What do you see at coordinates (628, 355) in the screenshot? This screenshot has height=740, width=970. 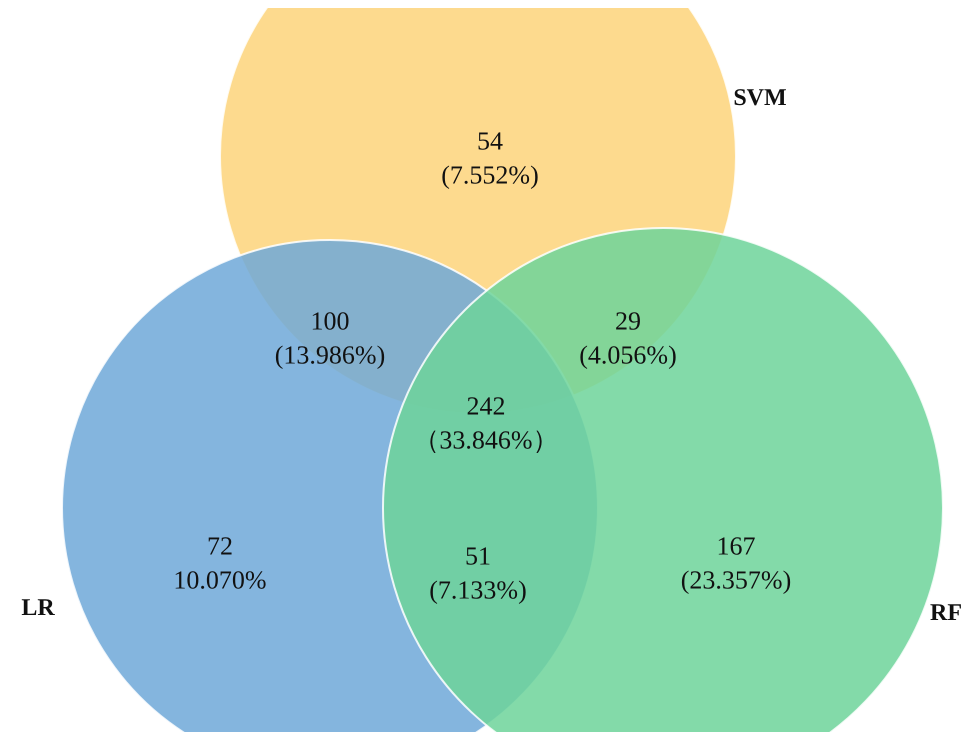 I see `data-label: (4.056%)` at bounding box center [628, 355].